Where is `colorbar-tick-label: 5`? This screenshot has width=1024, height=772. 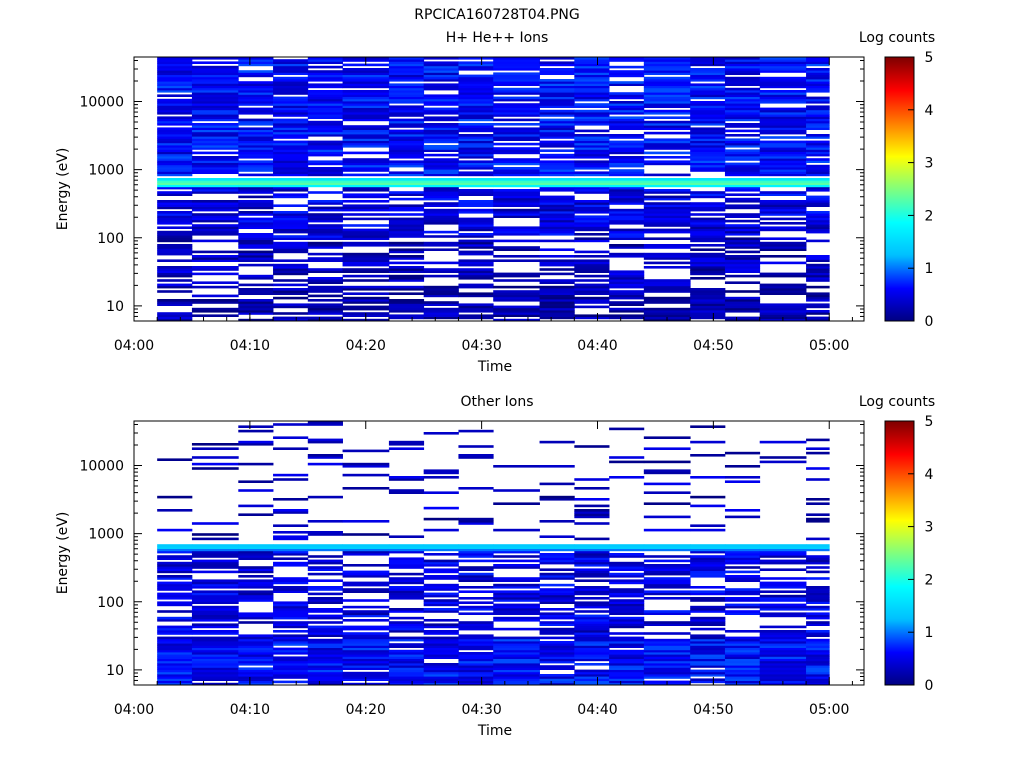 colorbar-tick-label: 5 is located at coordinates (929, 58).